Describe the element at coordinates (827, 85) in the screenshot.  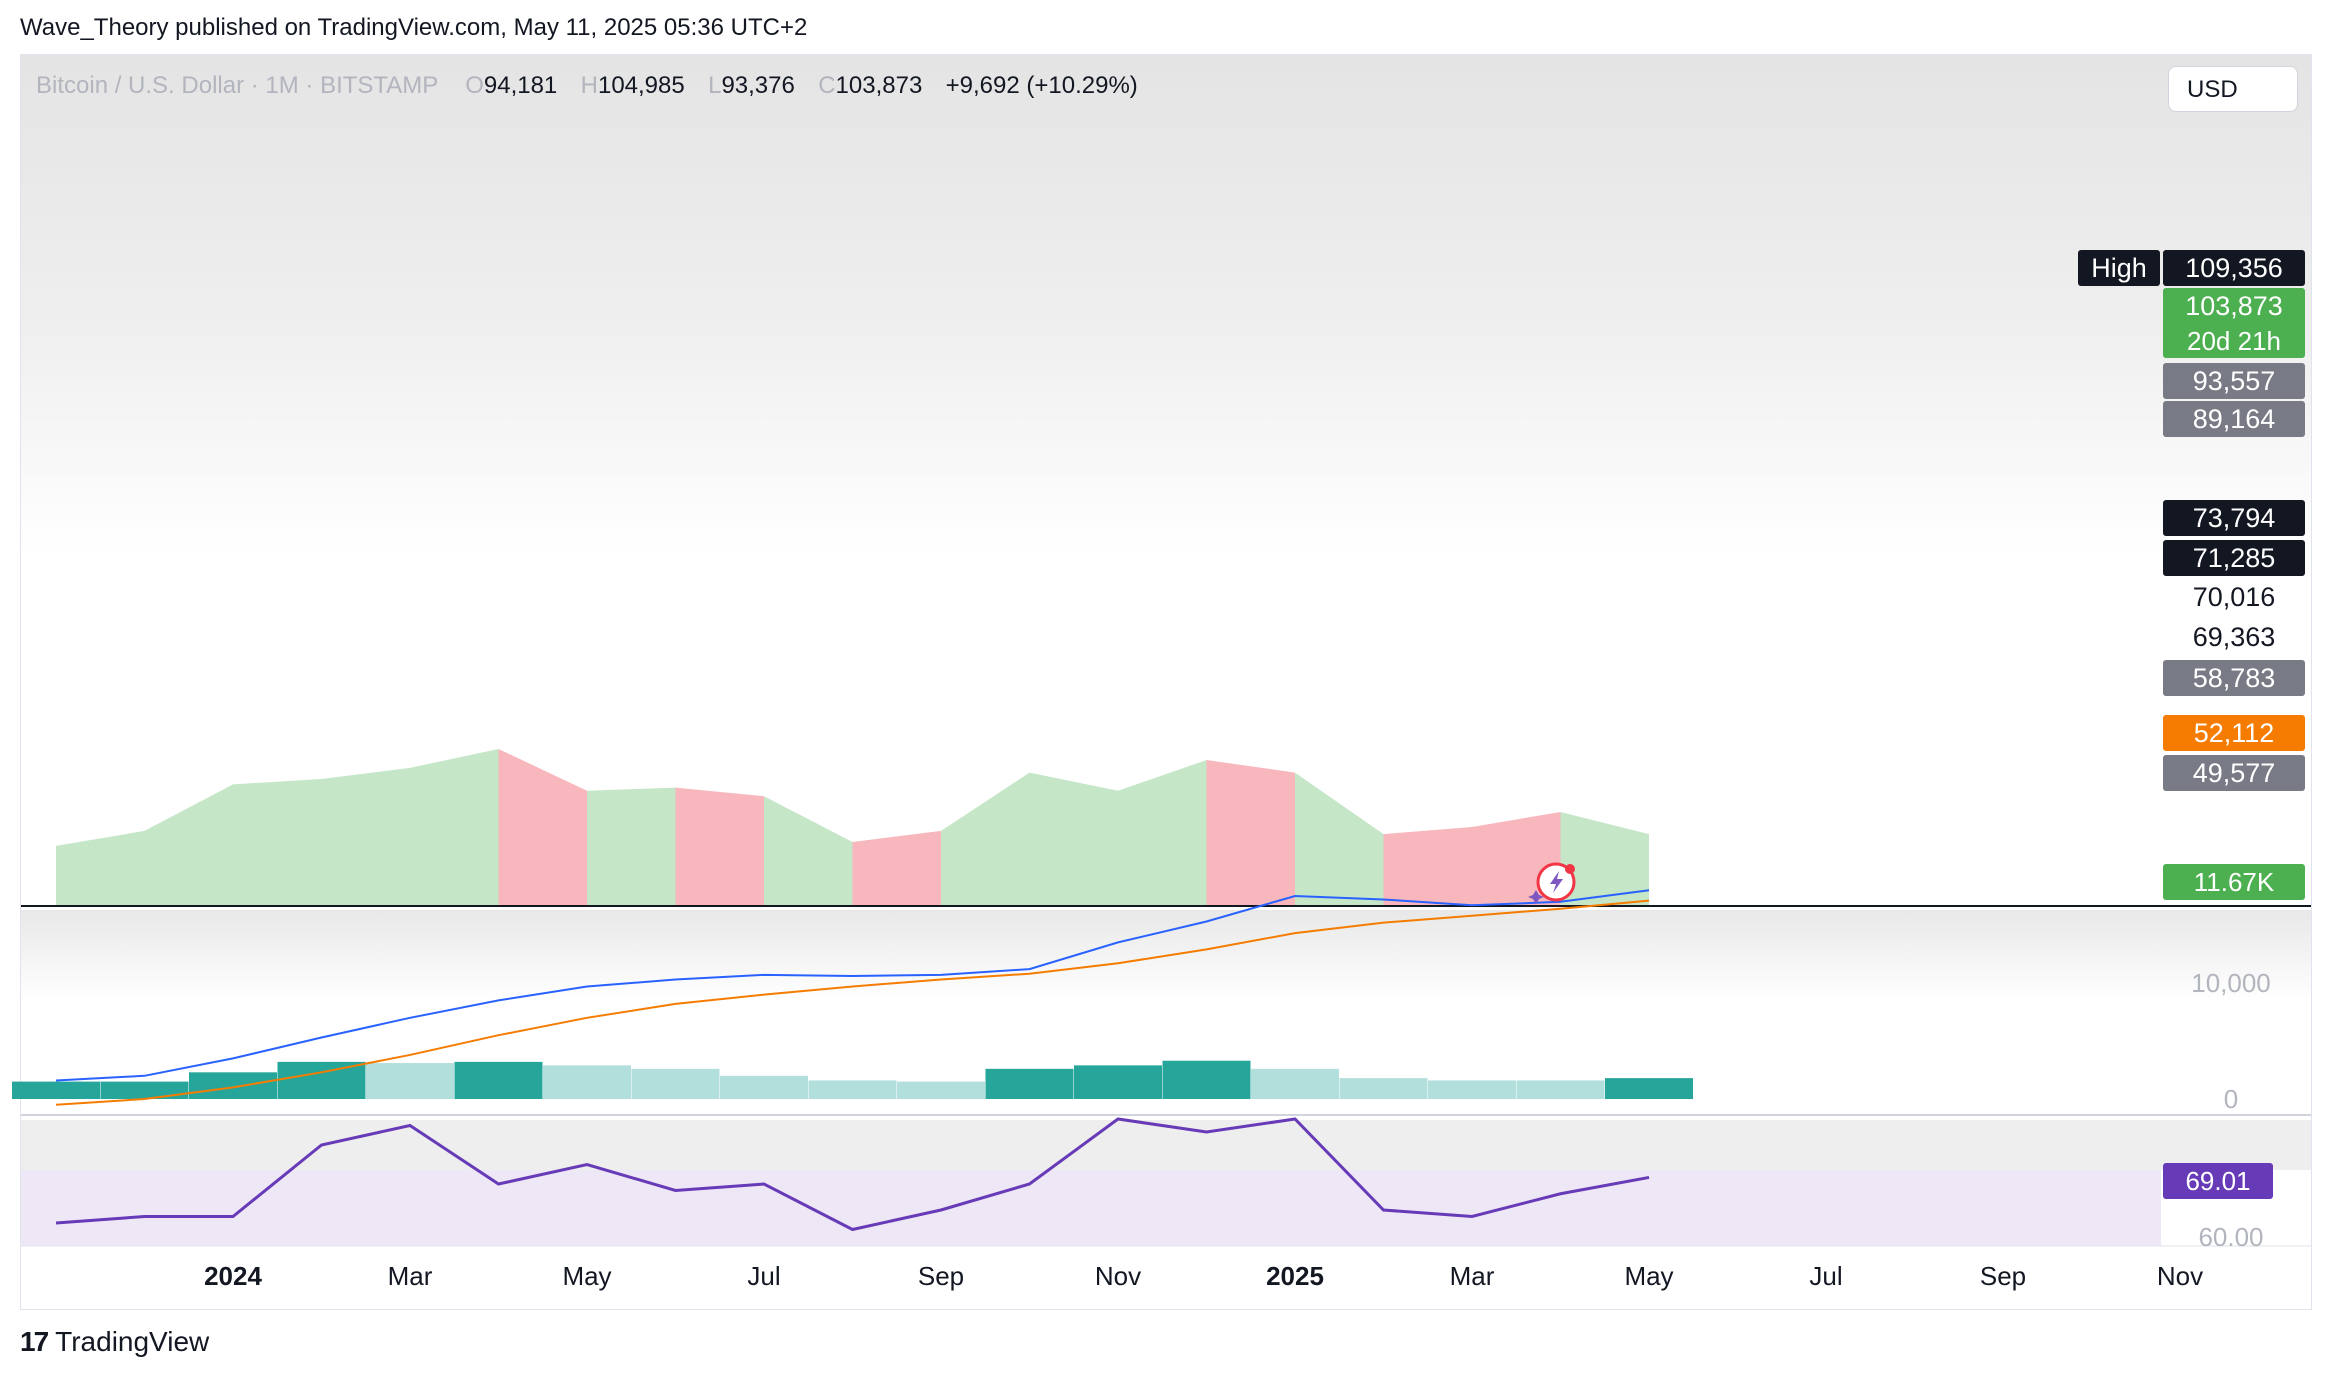
I see `close-label: C` at that location.